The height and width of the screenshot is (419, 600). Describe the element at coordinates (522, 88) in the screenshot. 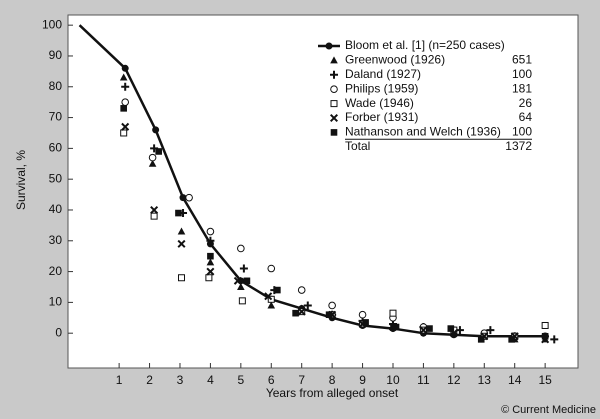

I see `legend-count: 181` at that location.